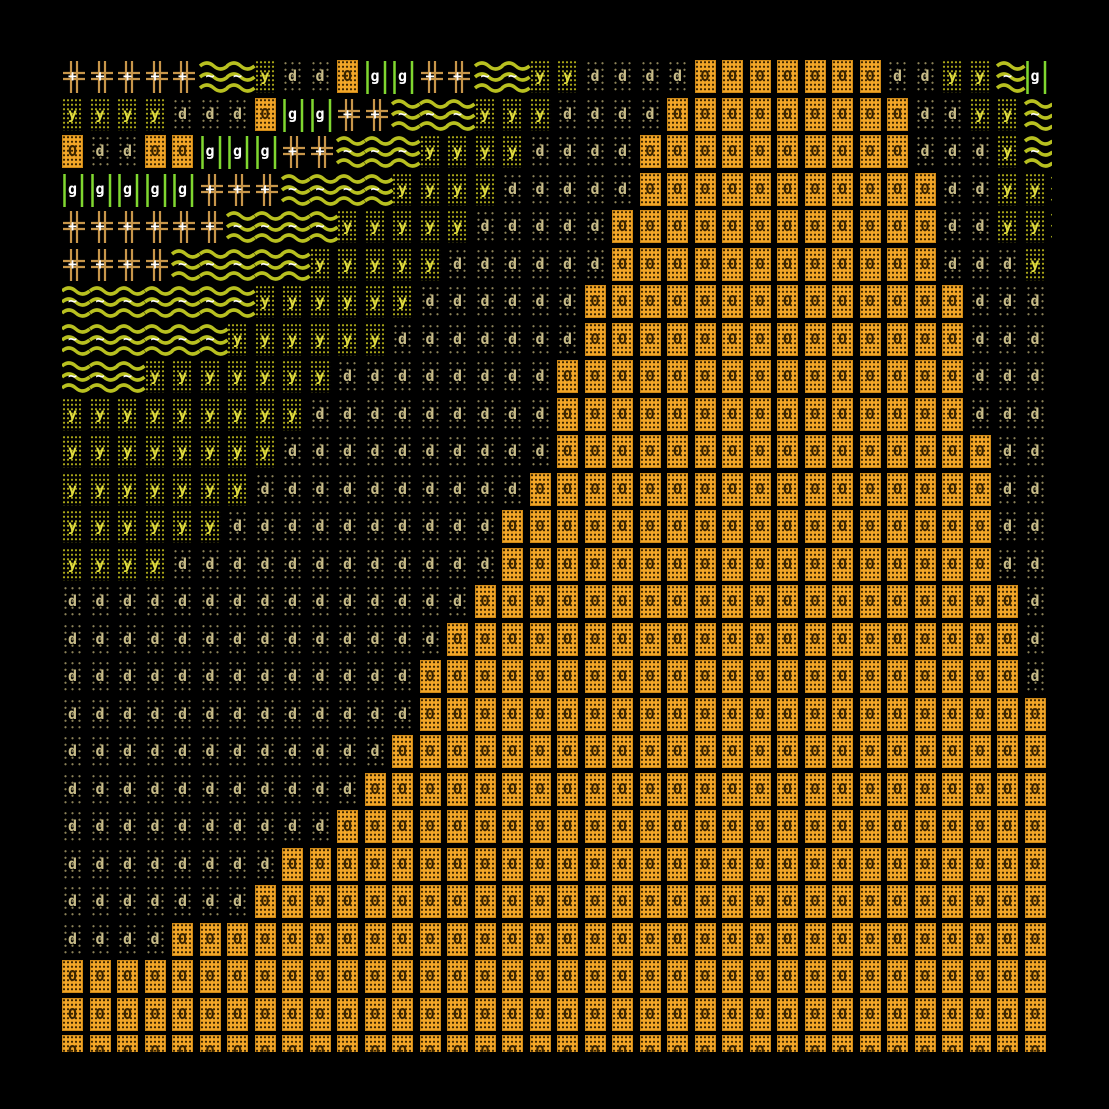 This screenshot has width=1109, height=1109. Describe the element at coordinates (76, 265) in the screenshot. I see `double-cross-tile` at that location.